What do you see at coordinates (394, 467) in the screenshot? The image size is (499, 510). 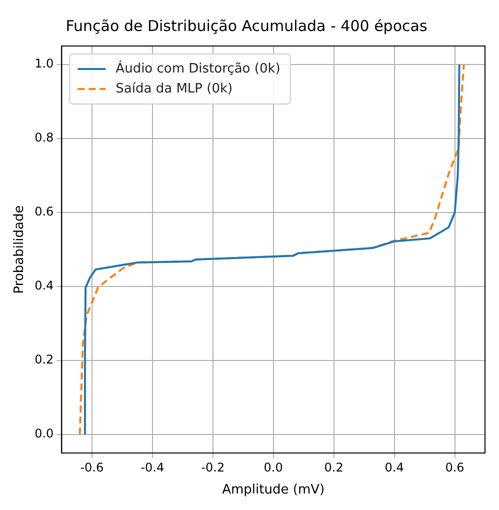 I see `x-tick-label: 0.4` at bounding box center [394, 467].